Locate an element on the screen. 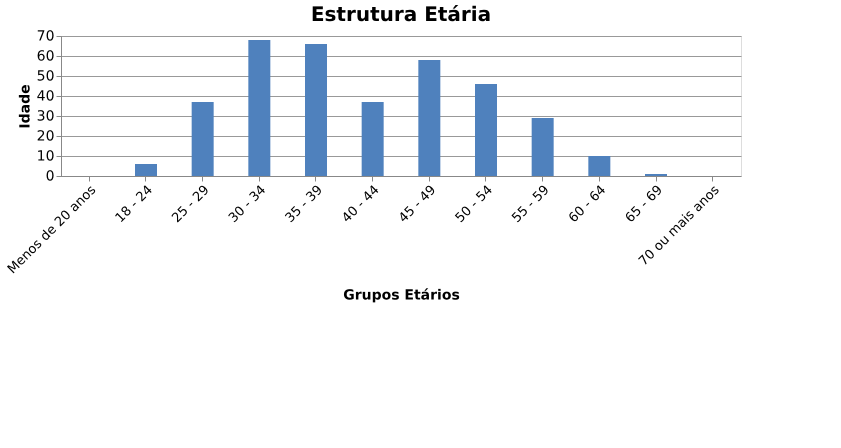 The height and width of the screenshot is (448, 841). x-tick-label: 60 - 64 is located at coordinates (588, 204).